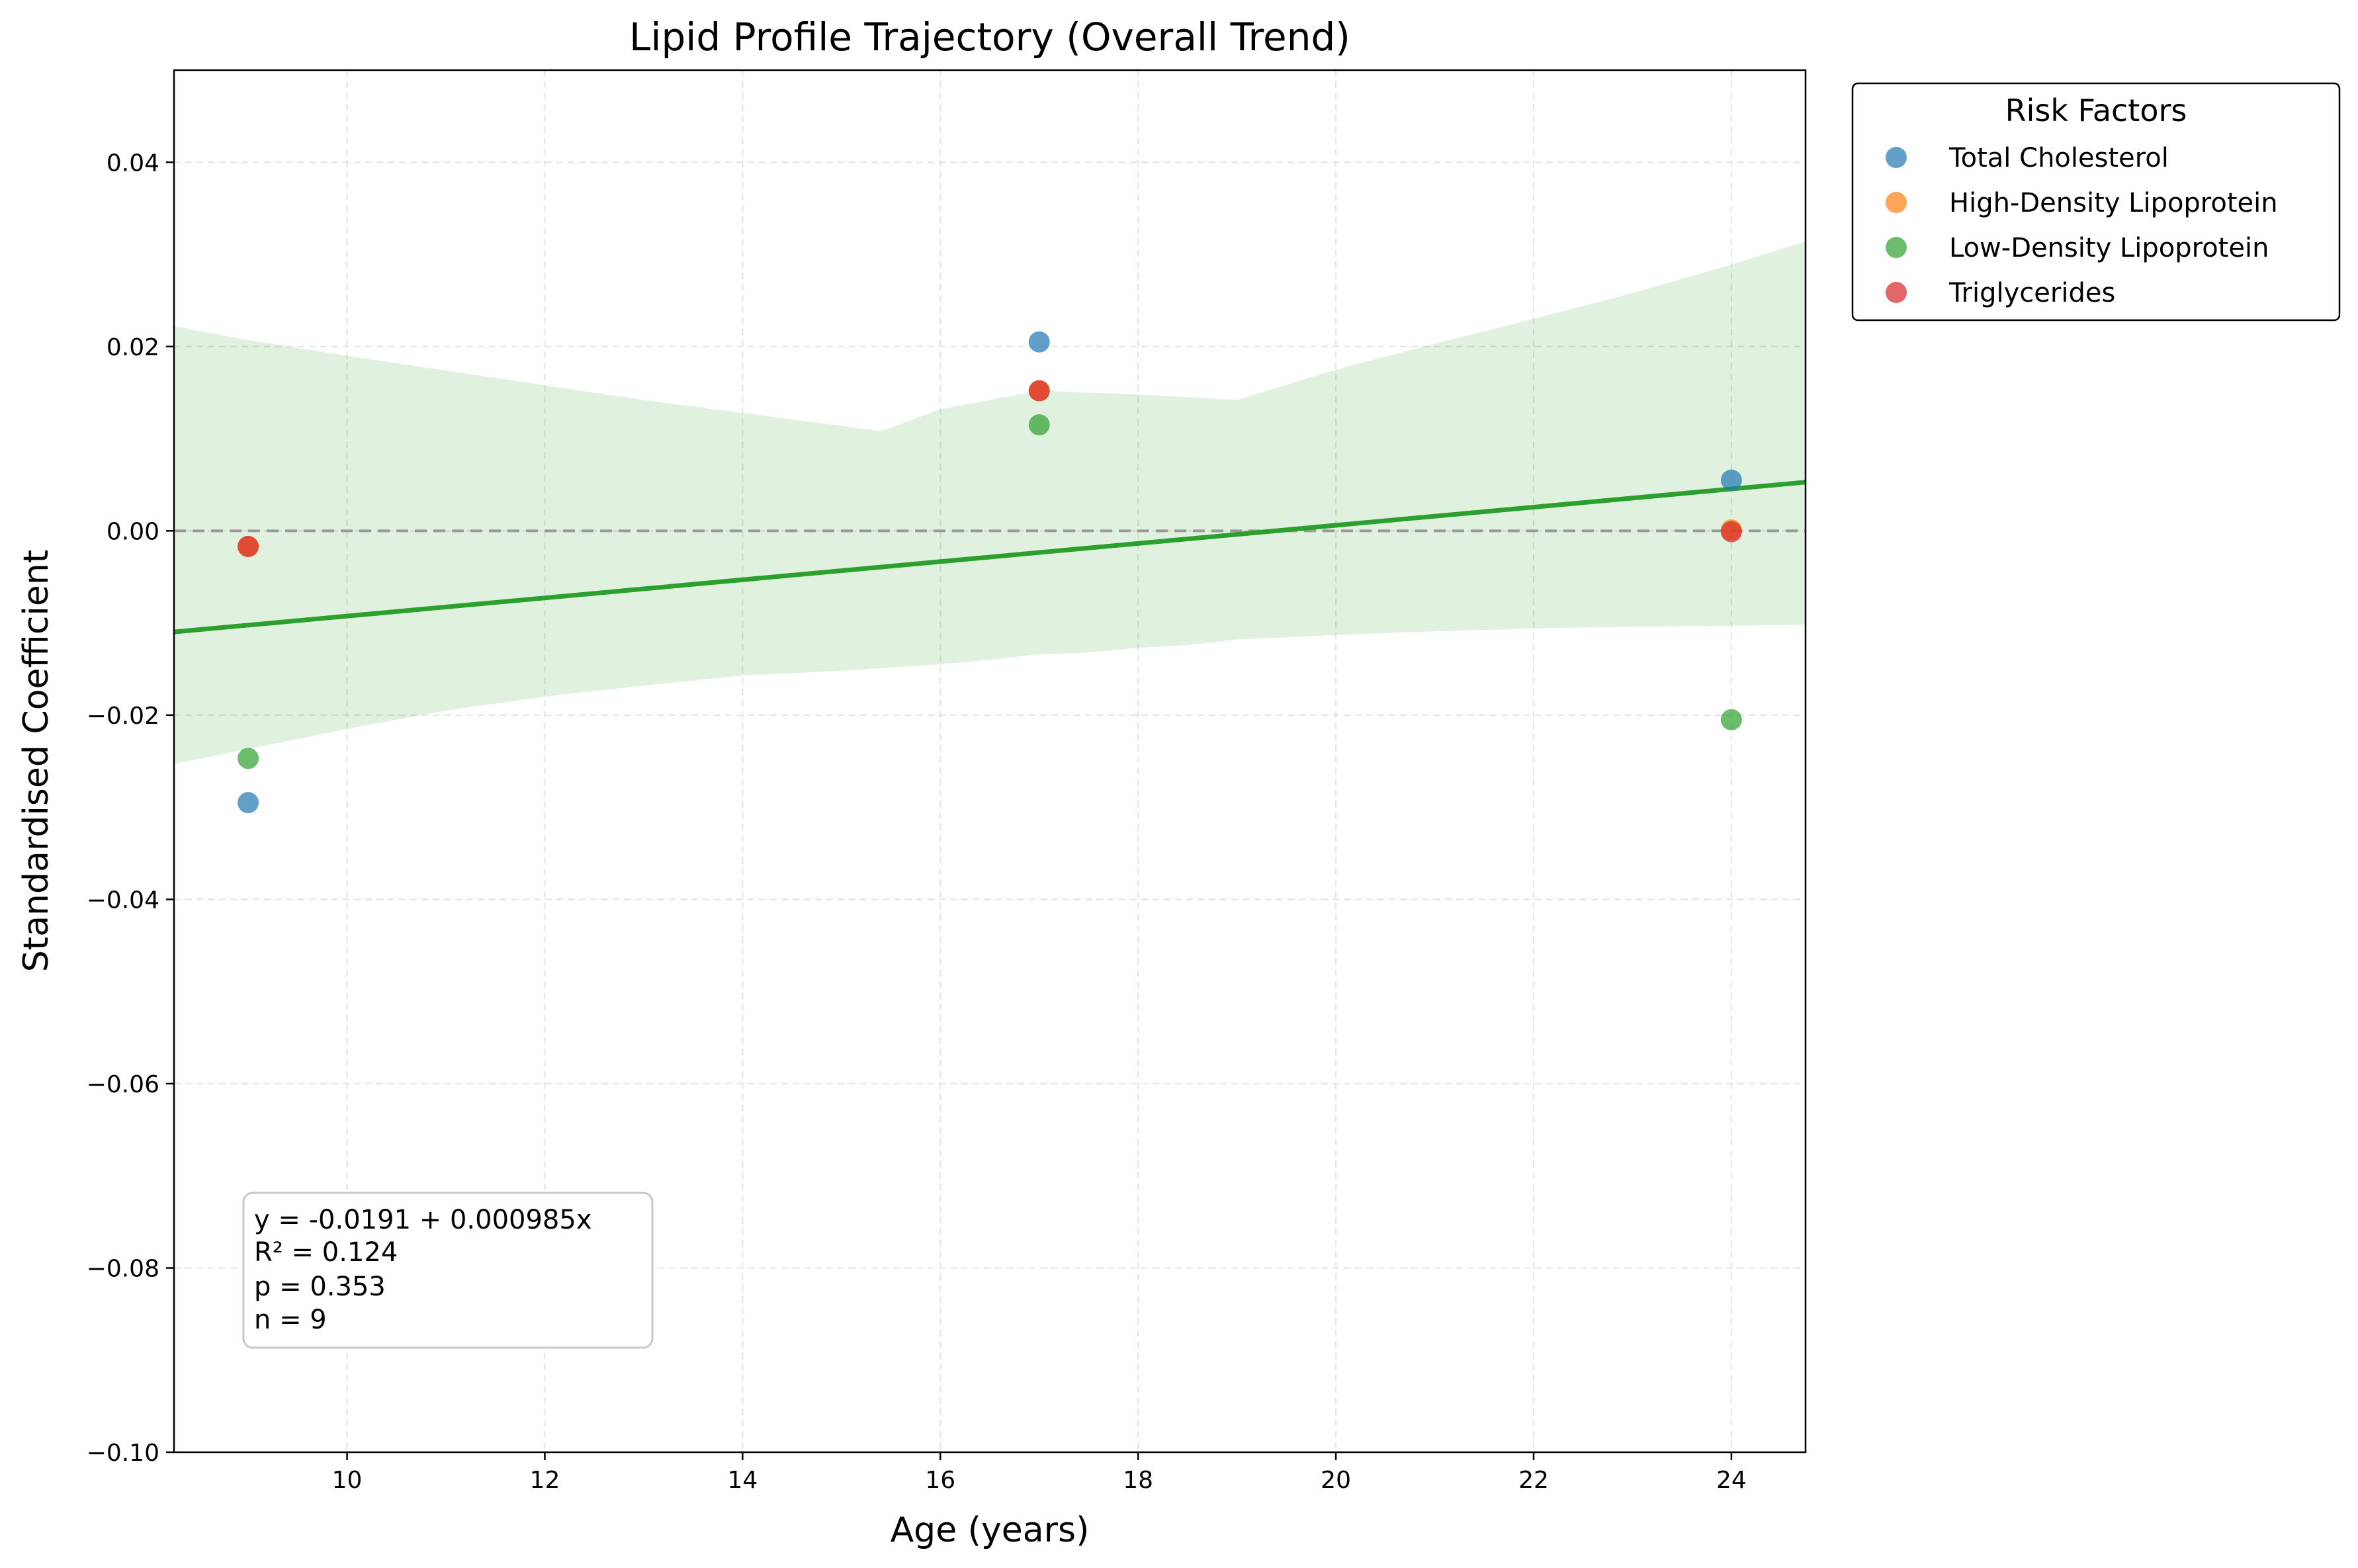 The width and height of the screenshot is (2358, 1568). I want to click on legend-label-triglycerides: Triglycerides, so click(2032, 293).